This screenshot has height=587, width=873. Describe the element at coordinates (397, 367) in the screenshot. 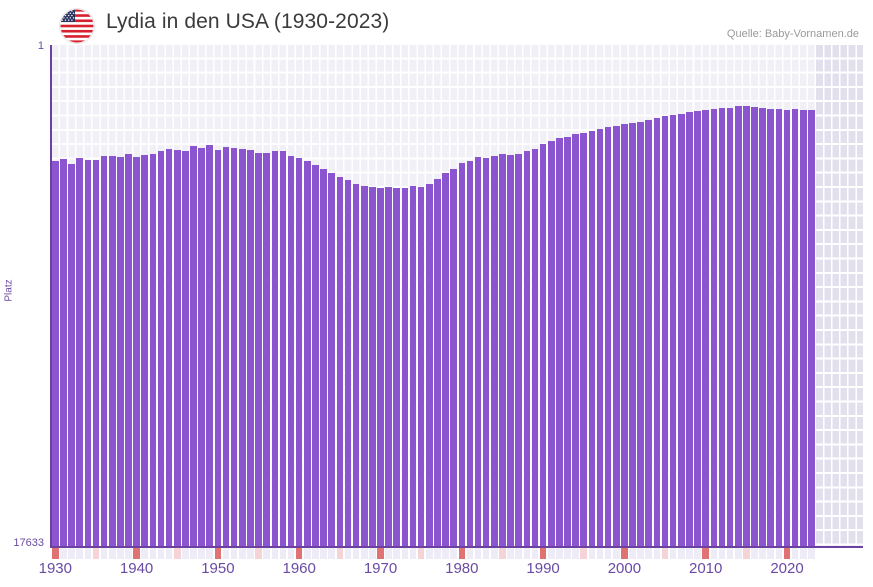

I see `bar-1972` at that location.